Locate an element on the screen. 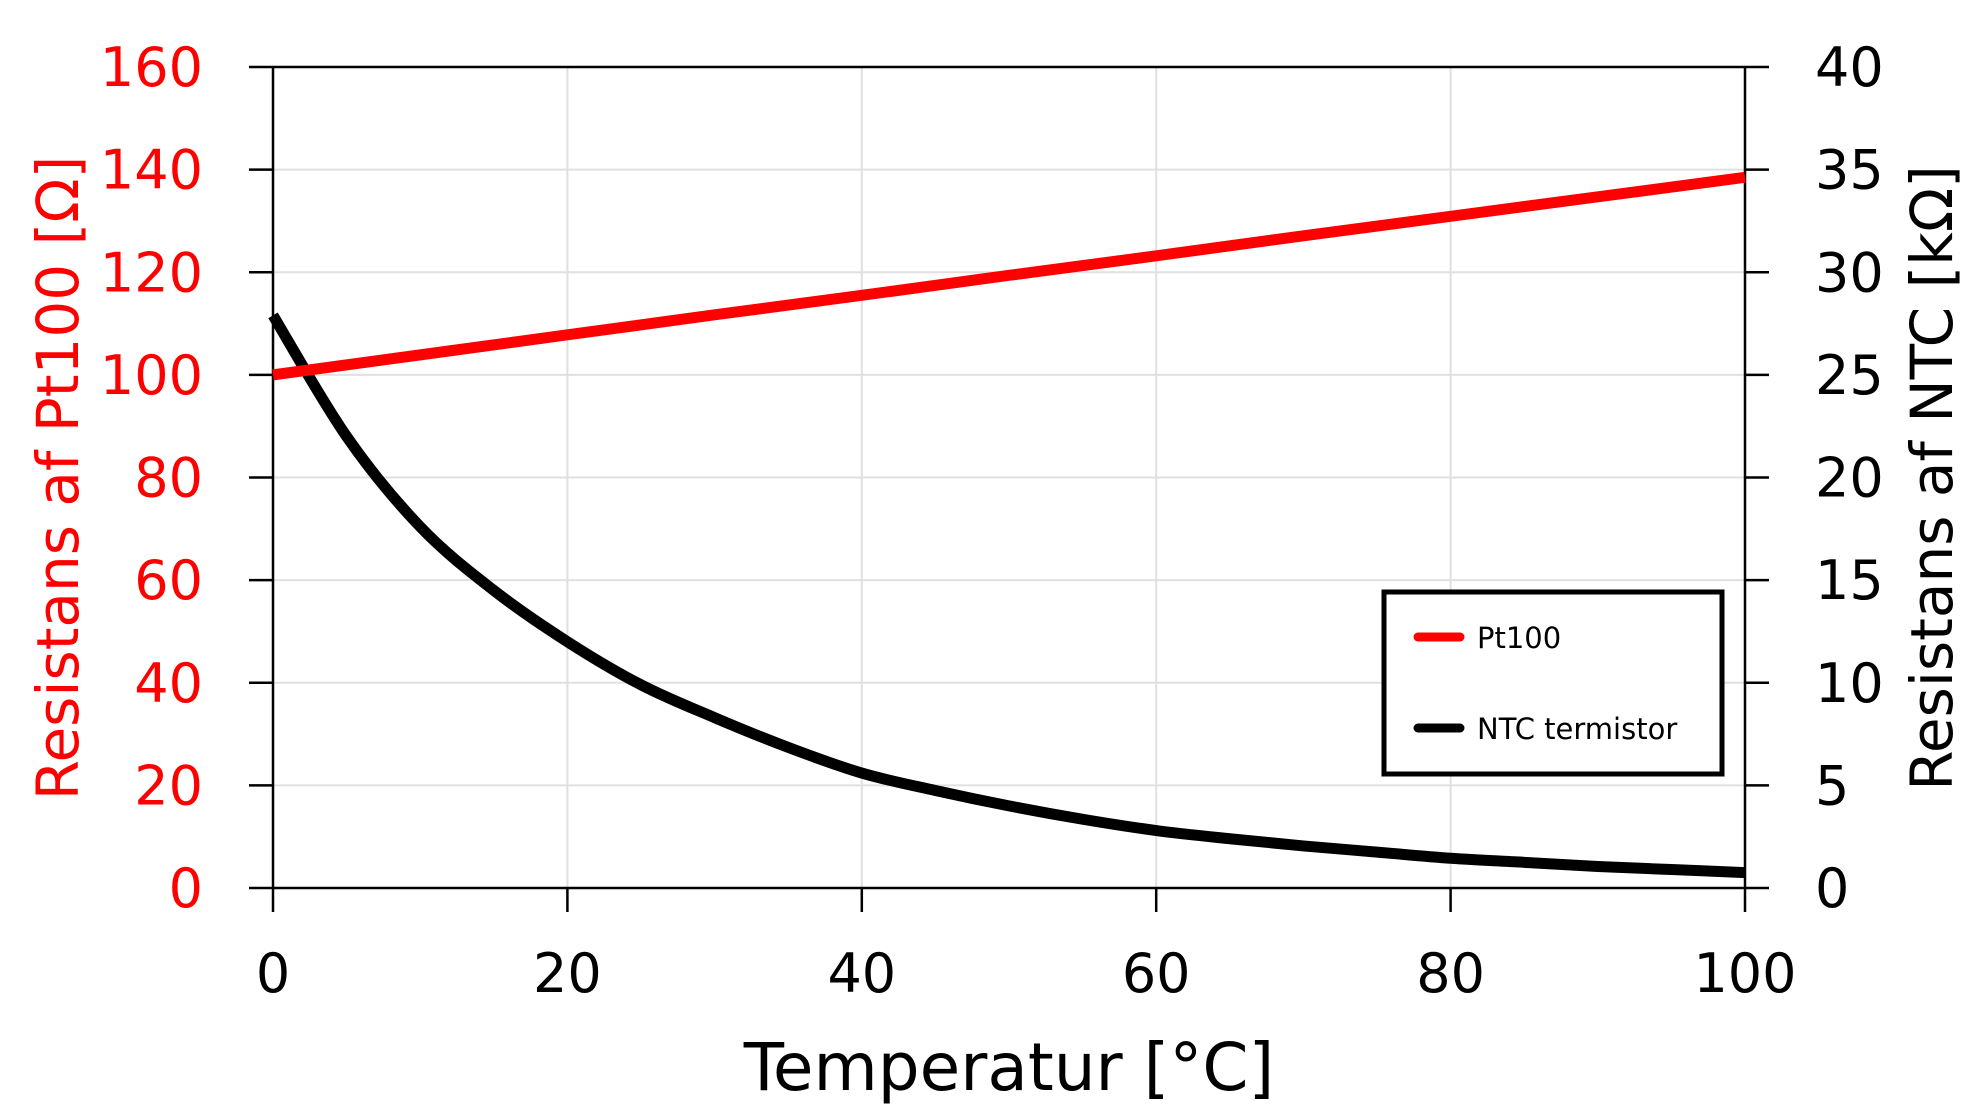  left-tick-label: 80 is located at coordinates (168, 478).